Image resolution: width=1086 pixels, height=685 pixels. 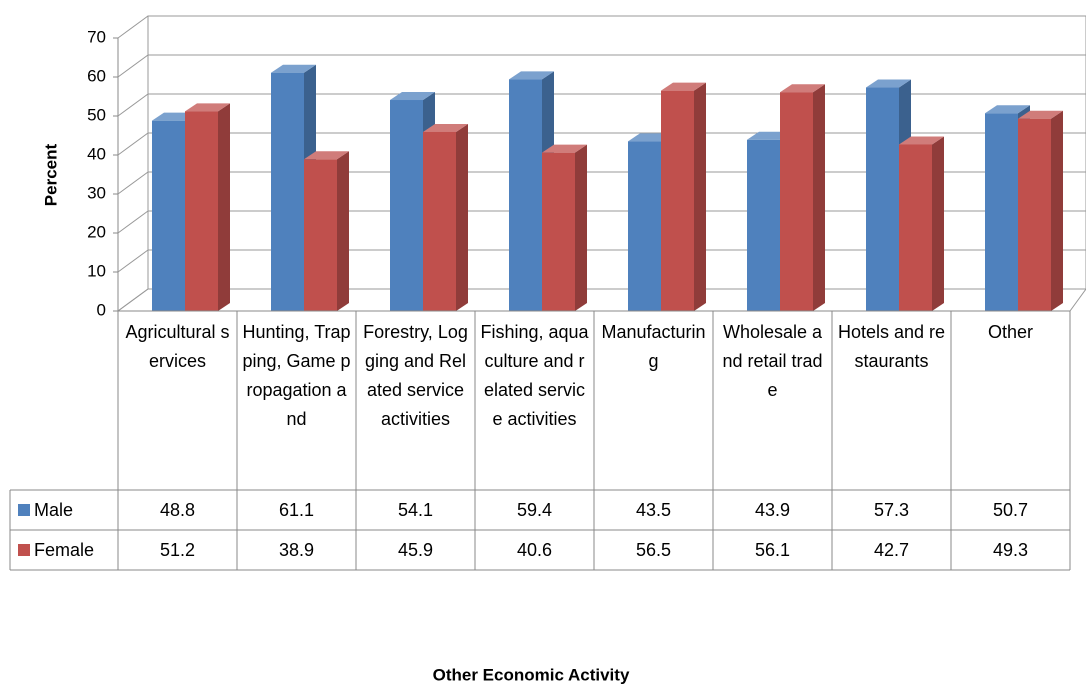 What do you see at coordinates (96, 114) in the screenshot?
I see `y-tick-label: 50` at bounding box center [96, 114].